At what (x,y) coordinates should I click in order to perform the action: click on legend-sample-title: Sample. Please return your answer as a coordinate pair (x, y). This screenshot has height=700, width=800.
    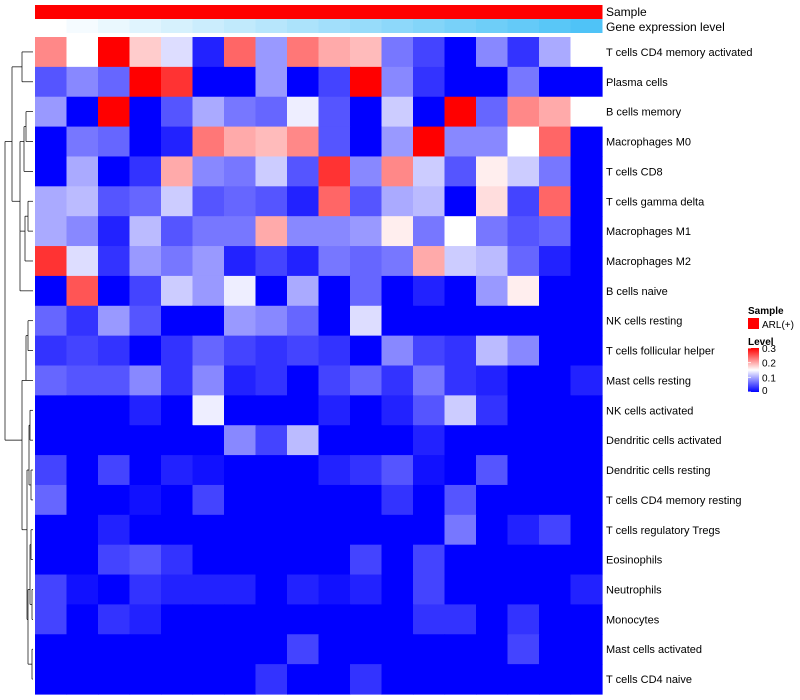
    Looking at the image, I should click on (766, 311).